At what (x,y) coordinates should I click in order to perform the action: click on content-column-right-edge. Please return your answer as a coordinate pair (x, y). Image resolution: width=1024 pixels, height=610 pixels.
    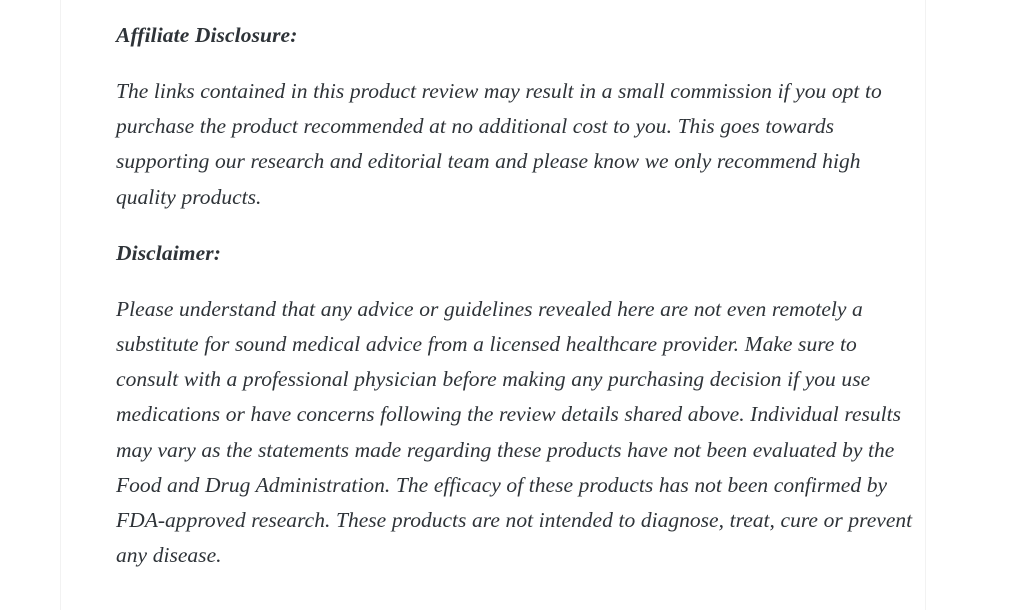
    Looking at the image, I should click on (925, 305).